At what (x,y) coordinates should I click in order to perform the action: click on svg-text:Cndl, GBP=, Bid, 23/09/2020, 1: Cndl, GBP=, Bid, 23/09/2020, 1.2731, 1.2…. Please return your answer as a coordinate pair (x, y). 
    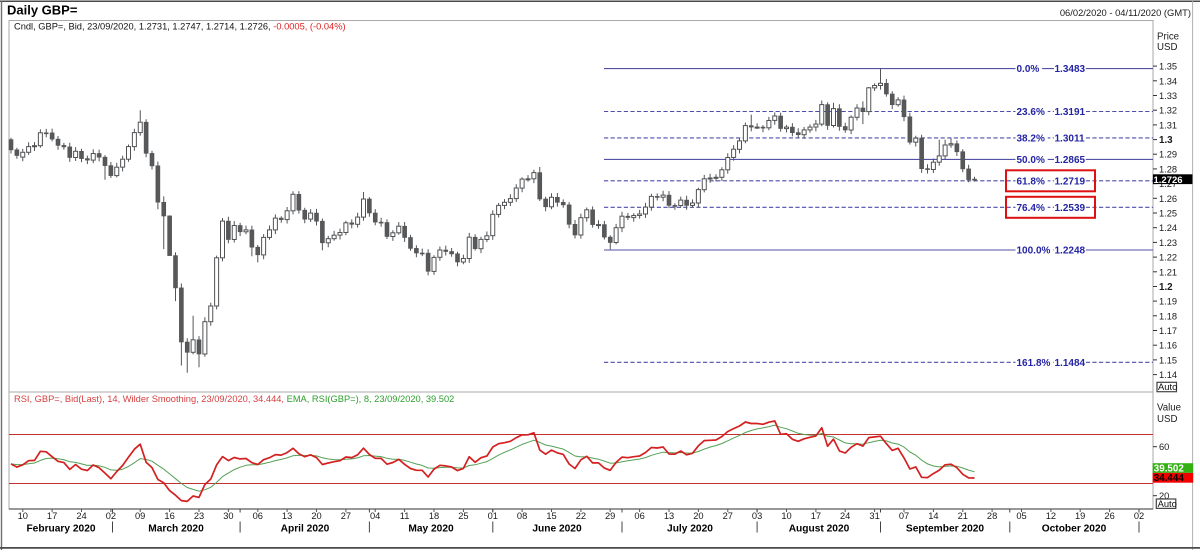
    Looking at the image, I should click on (180, 26).